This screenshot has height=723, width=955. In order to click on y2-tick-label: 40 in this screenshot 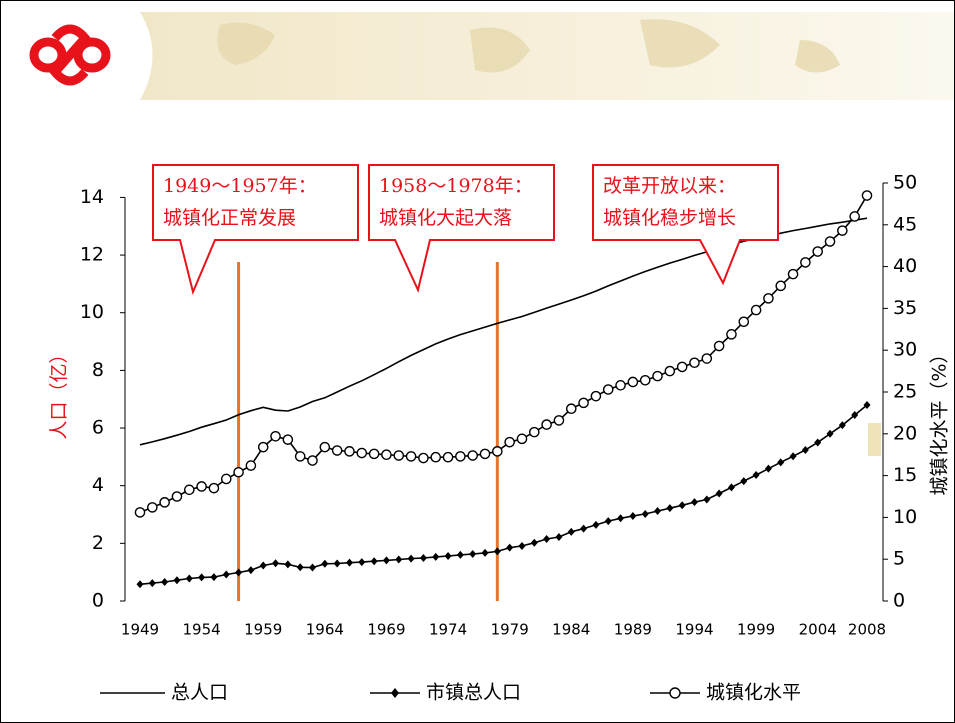, I will do `click(905, 266)`.